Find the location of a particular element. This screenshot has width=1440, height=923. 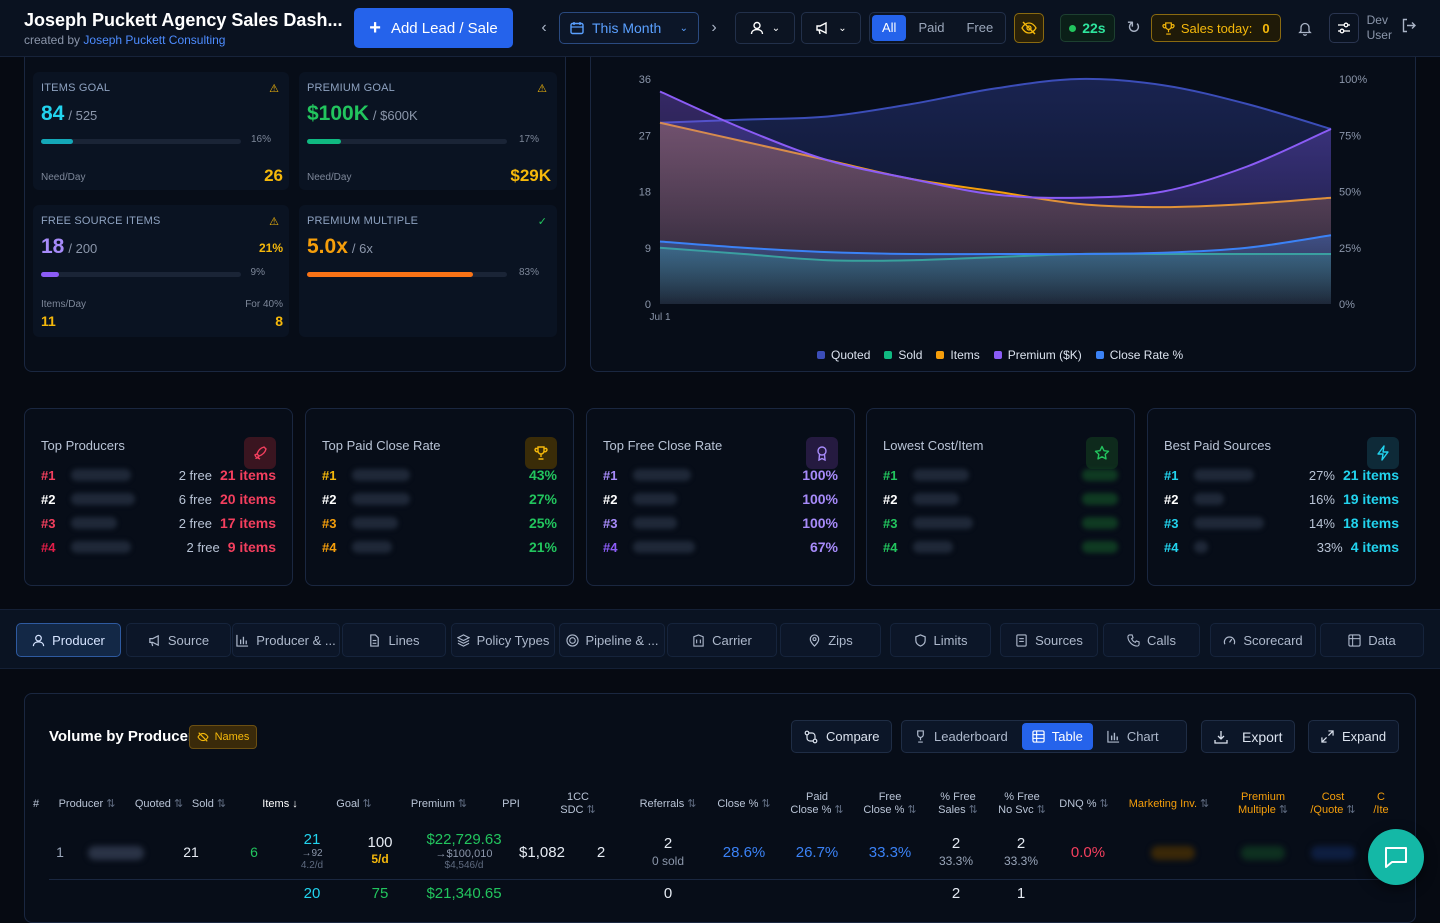

column-header: Premium ⇅ is located at coordinates (439, 804).